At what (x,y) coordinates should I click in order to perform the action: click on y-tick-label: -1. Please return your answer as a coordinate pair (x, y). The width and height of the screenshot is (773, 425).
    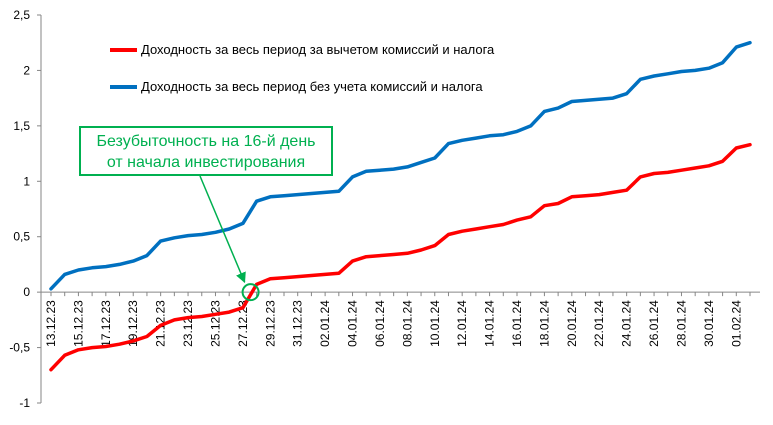
    Looking at the image, I should click on (24, 403).